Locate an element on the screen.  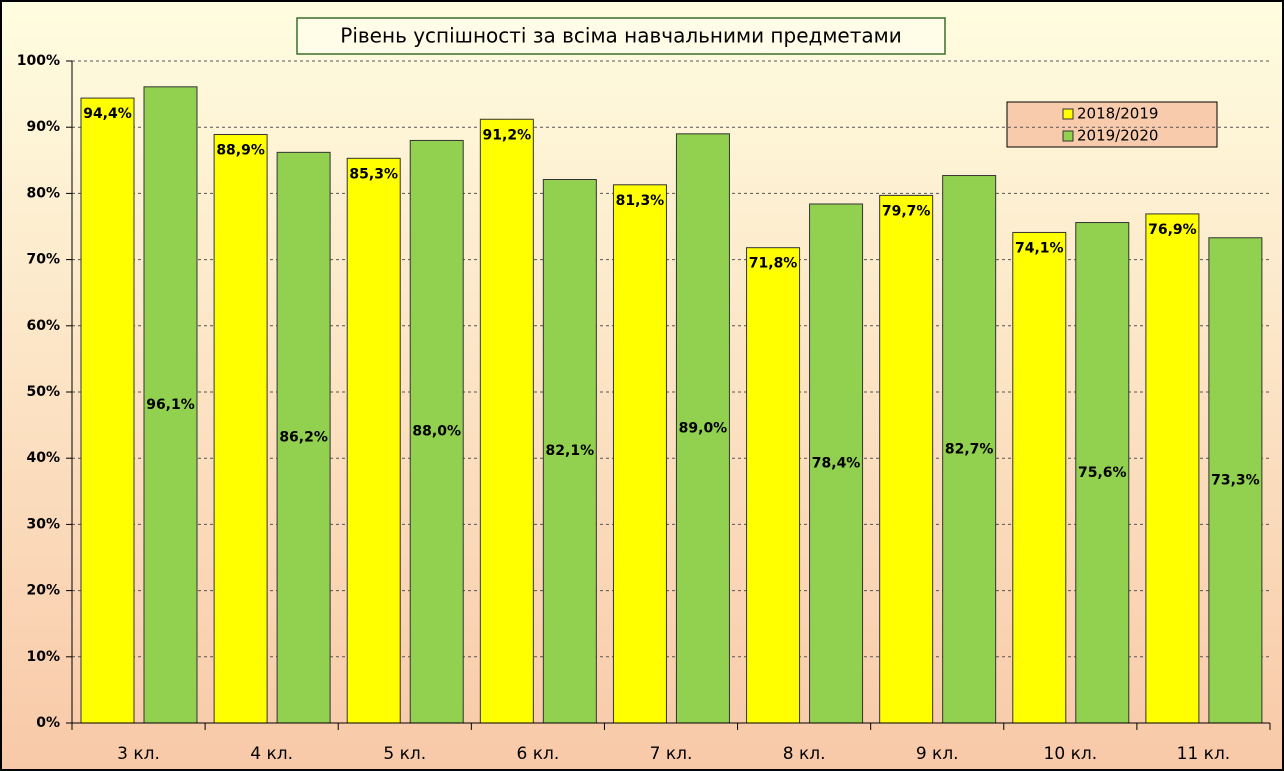
value-label: 82,1% is located at coordinates (570, 451).